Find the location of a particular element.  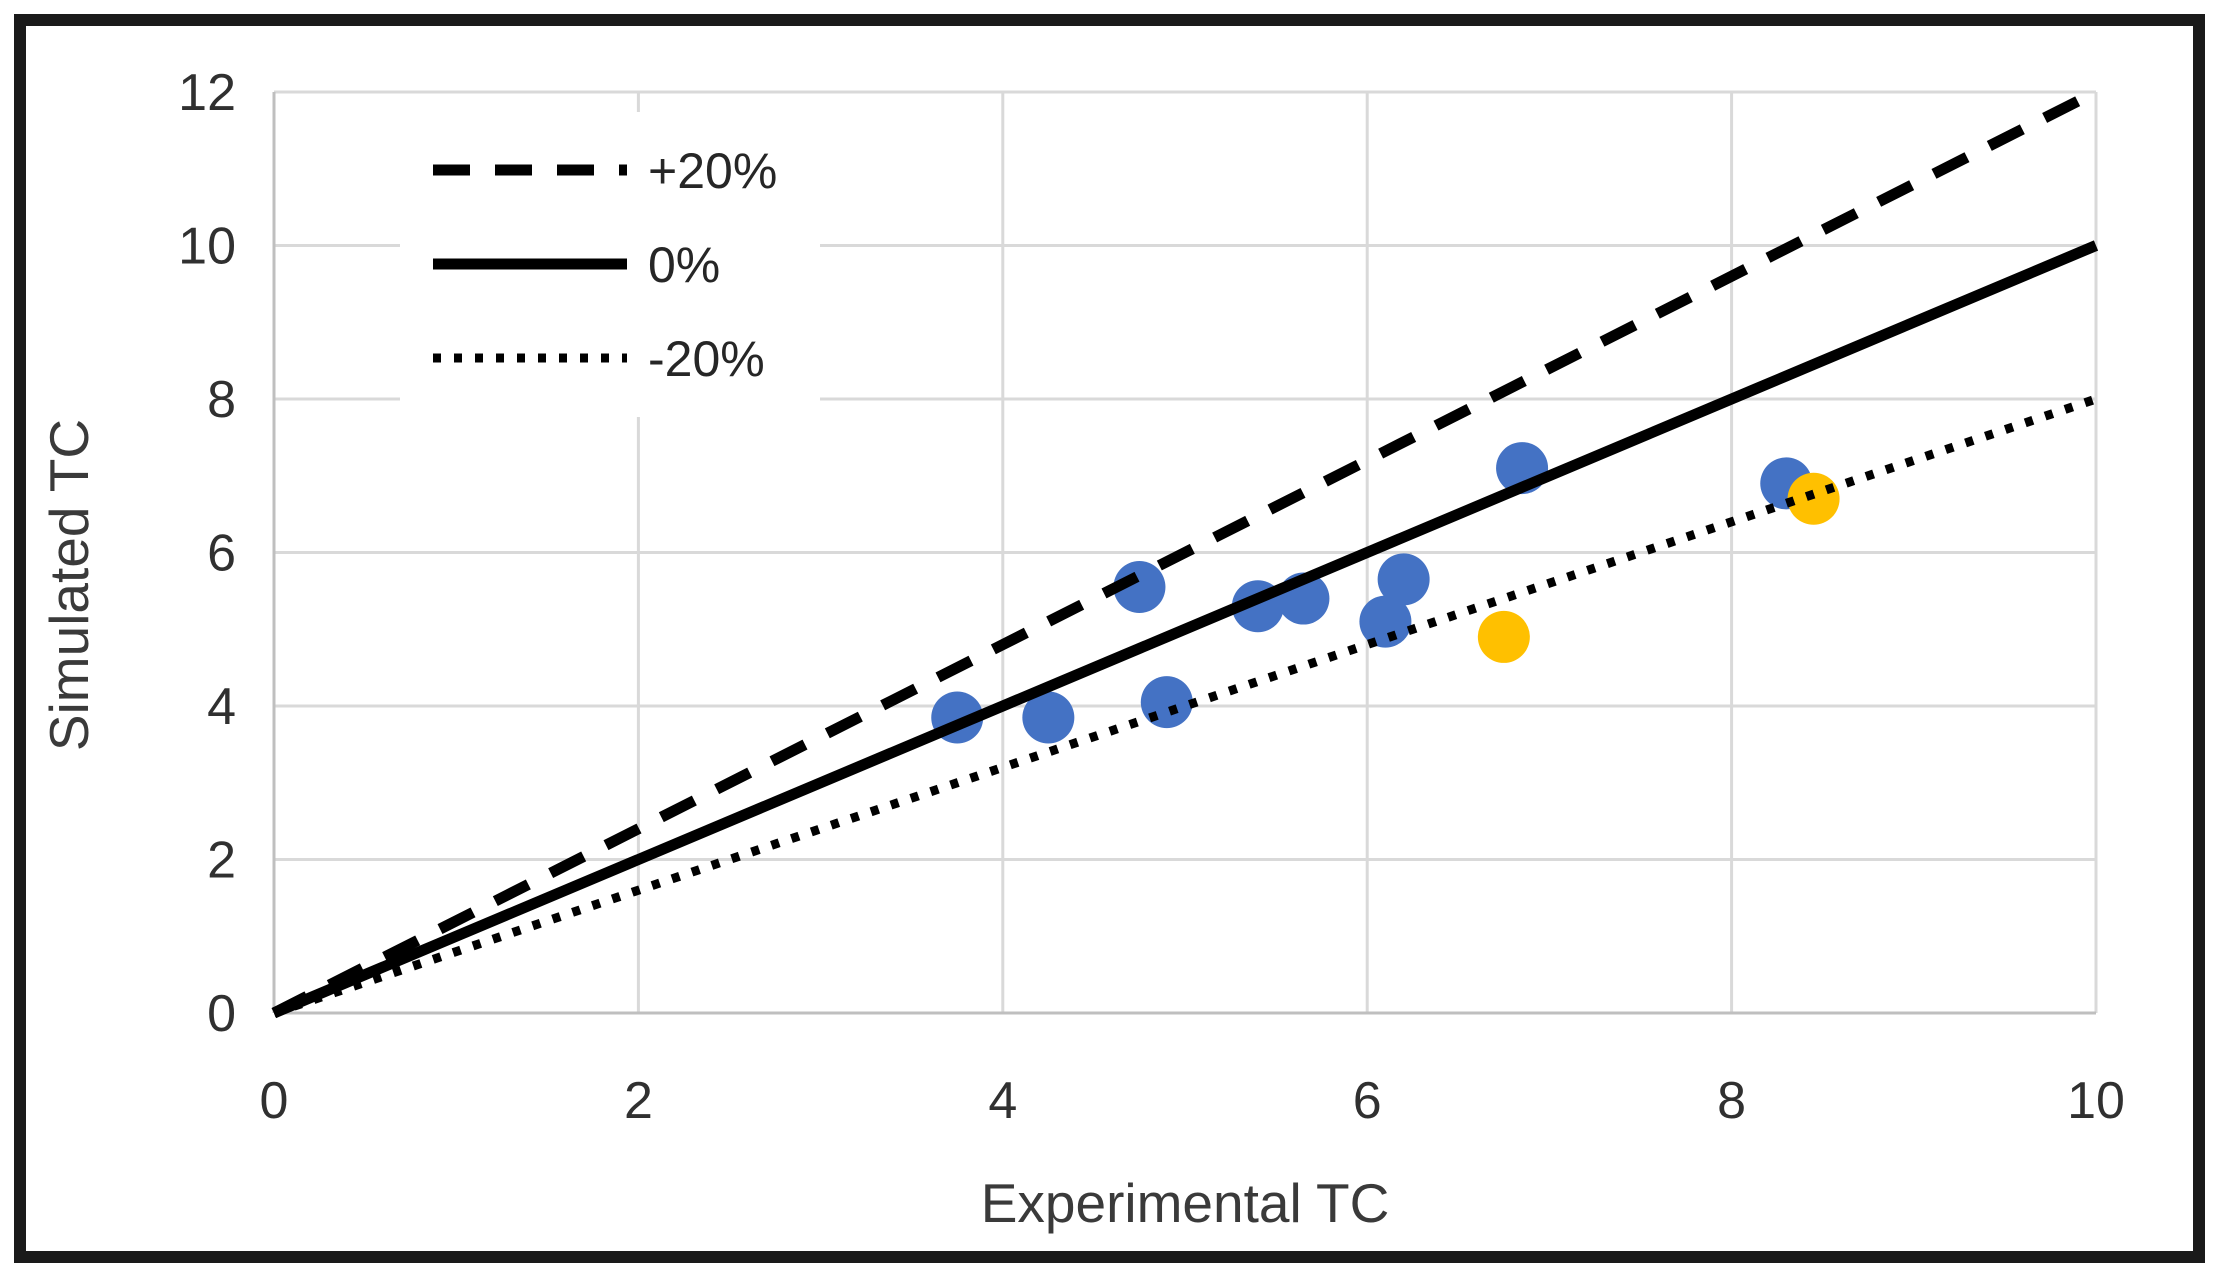

y-tick-label: 2 is located at coordinates (221, 861).